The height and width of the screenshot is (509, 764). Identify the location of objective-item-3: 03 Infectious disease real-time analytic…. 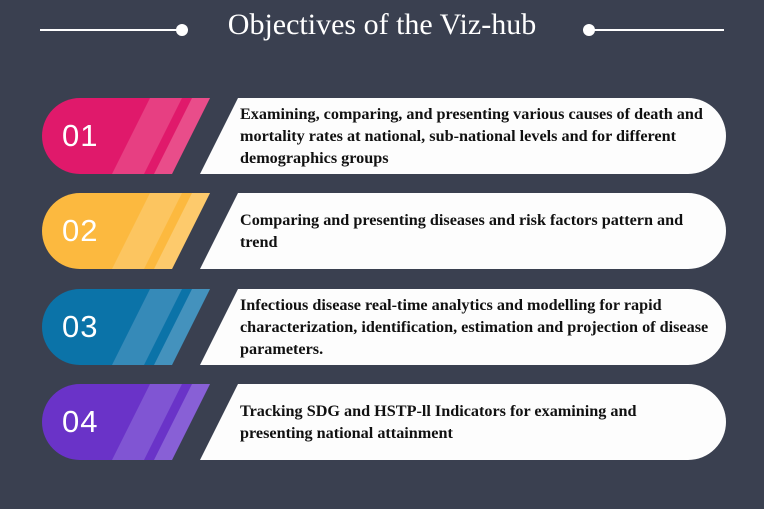
(384, 327).